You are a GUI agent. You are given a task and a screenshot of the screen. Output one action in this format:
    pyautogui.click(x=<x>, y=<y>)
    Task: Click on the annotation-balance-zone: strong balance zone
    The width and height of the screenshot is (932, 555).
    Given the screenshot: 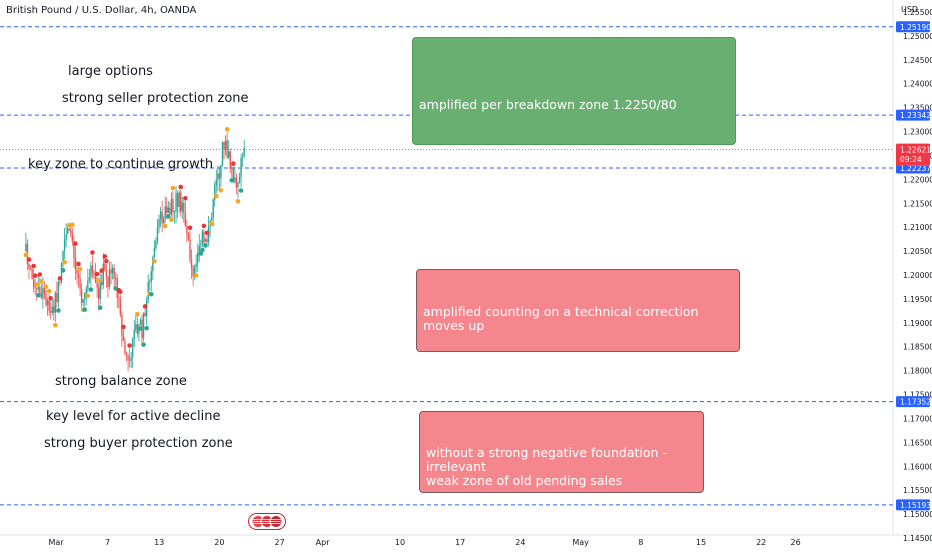 What is the action you would take?
    pyautogui.click(x=121, y=381)
    